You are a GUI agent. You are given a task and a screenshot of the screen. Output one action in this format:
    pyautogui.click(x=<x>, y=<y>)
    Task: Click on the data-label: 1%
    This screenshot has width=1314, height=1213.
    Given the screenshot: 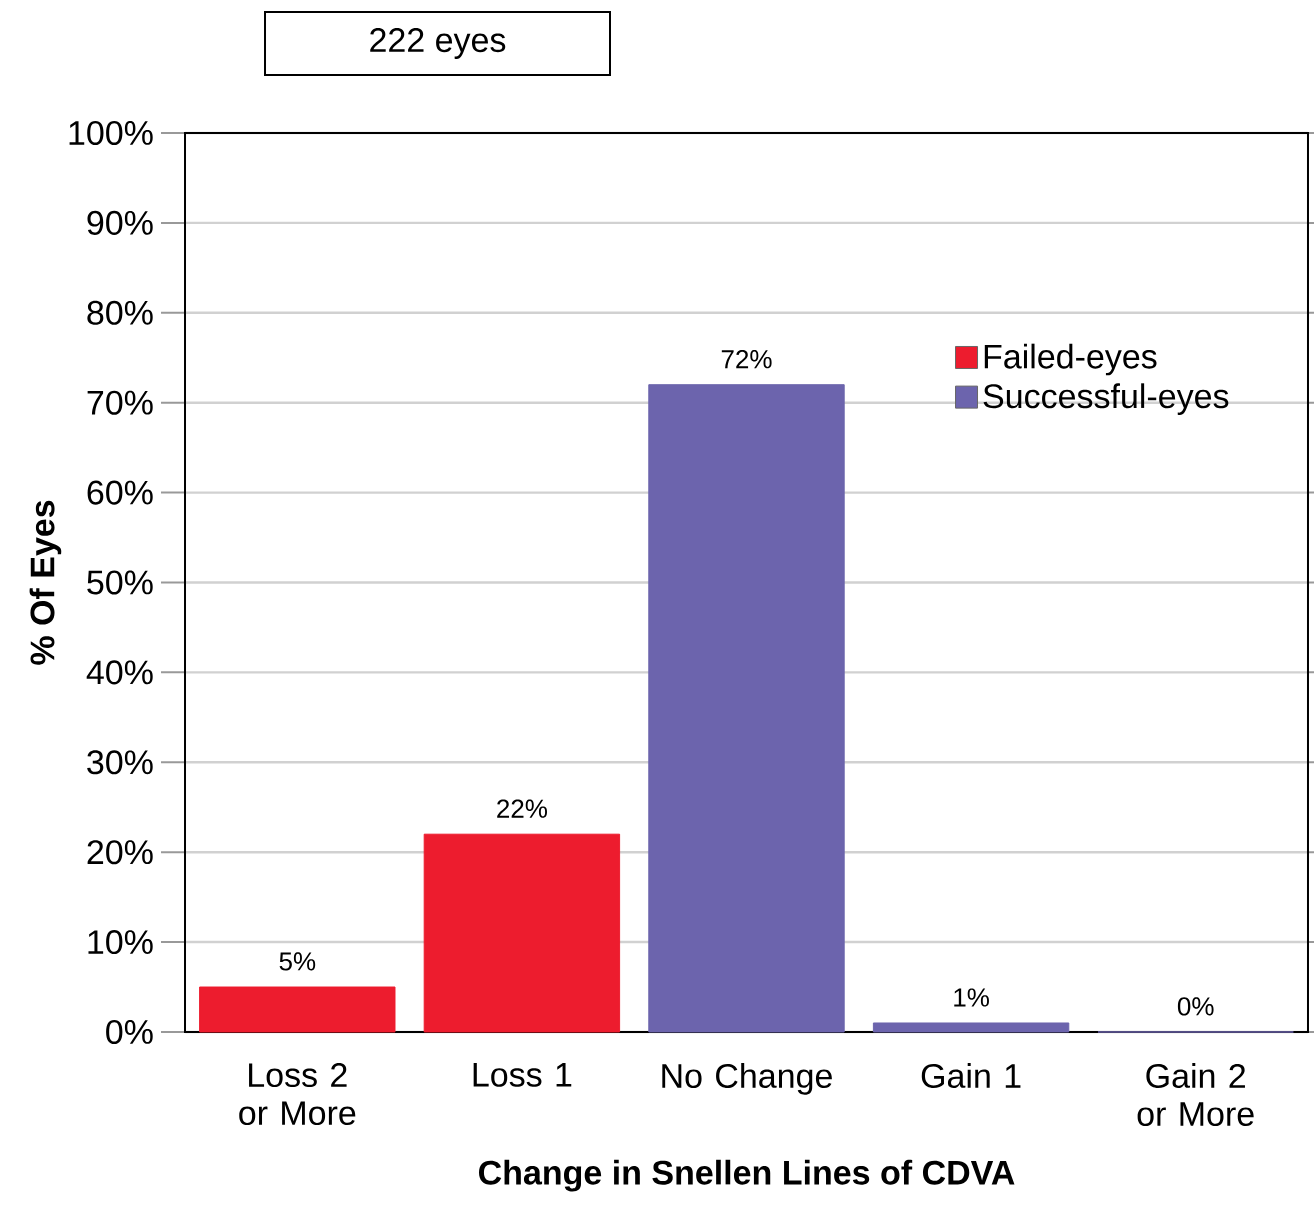 What is the action you would take?
    pyautogui.click(x=971, y=997)
    